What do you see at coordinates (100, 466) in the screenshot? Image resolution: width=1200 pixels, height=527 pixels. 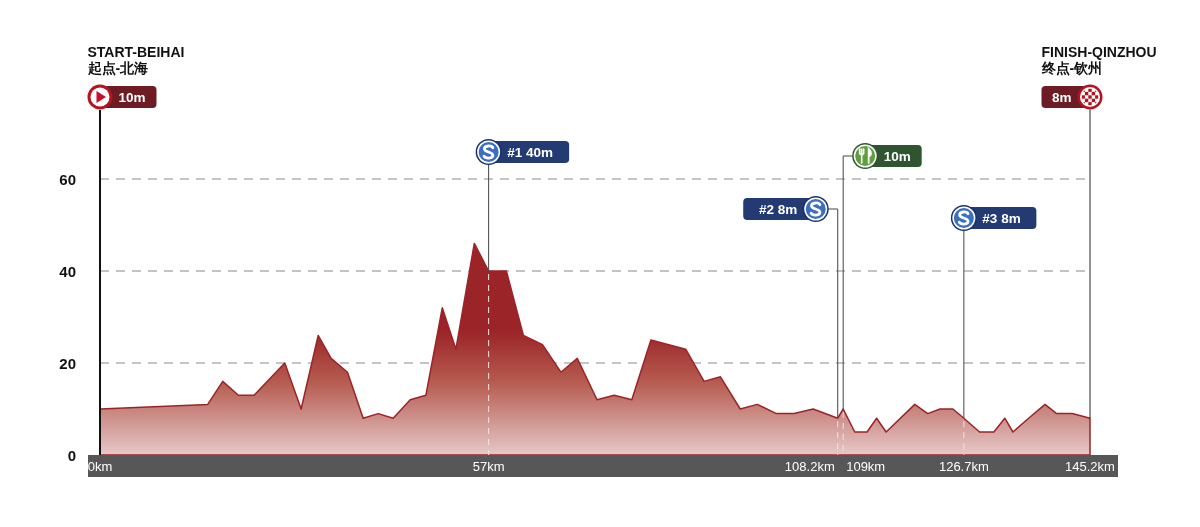 I see `x-tick-label: 0km` at bounding box center [100, 466].